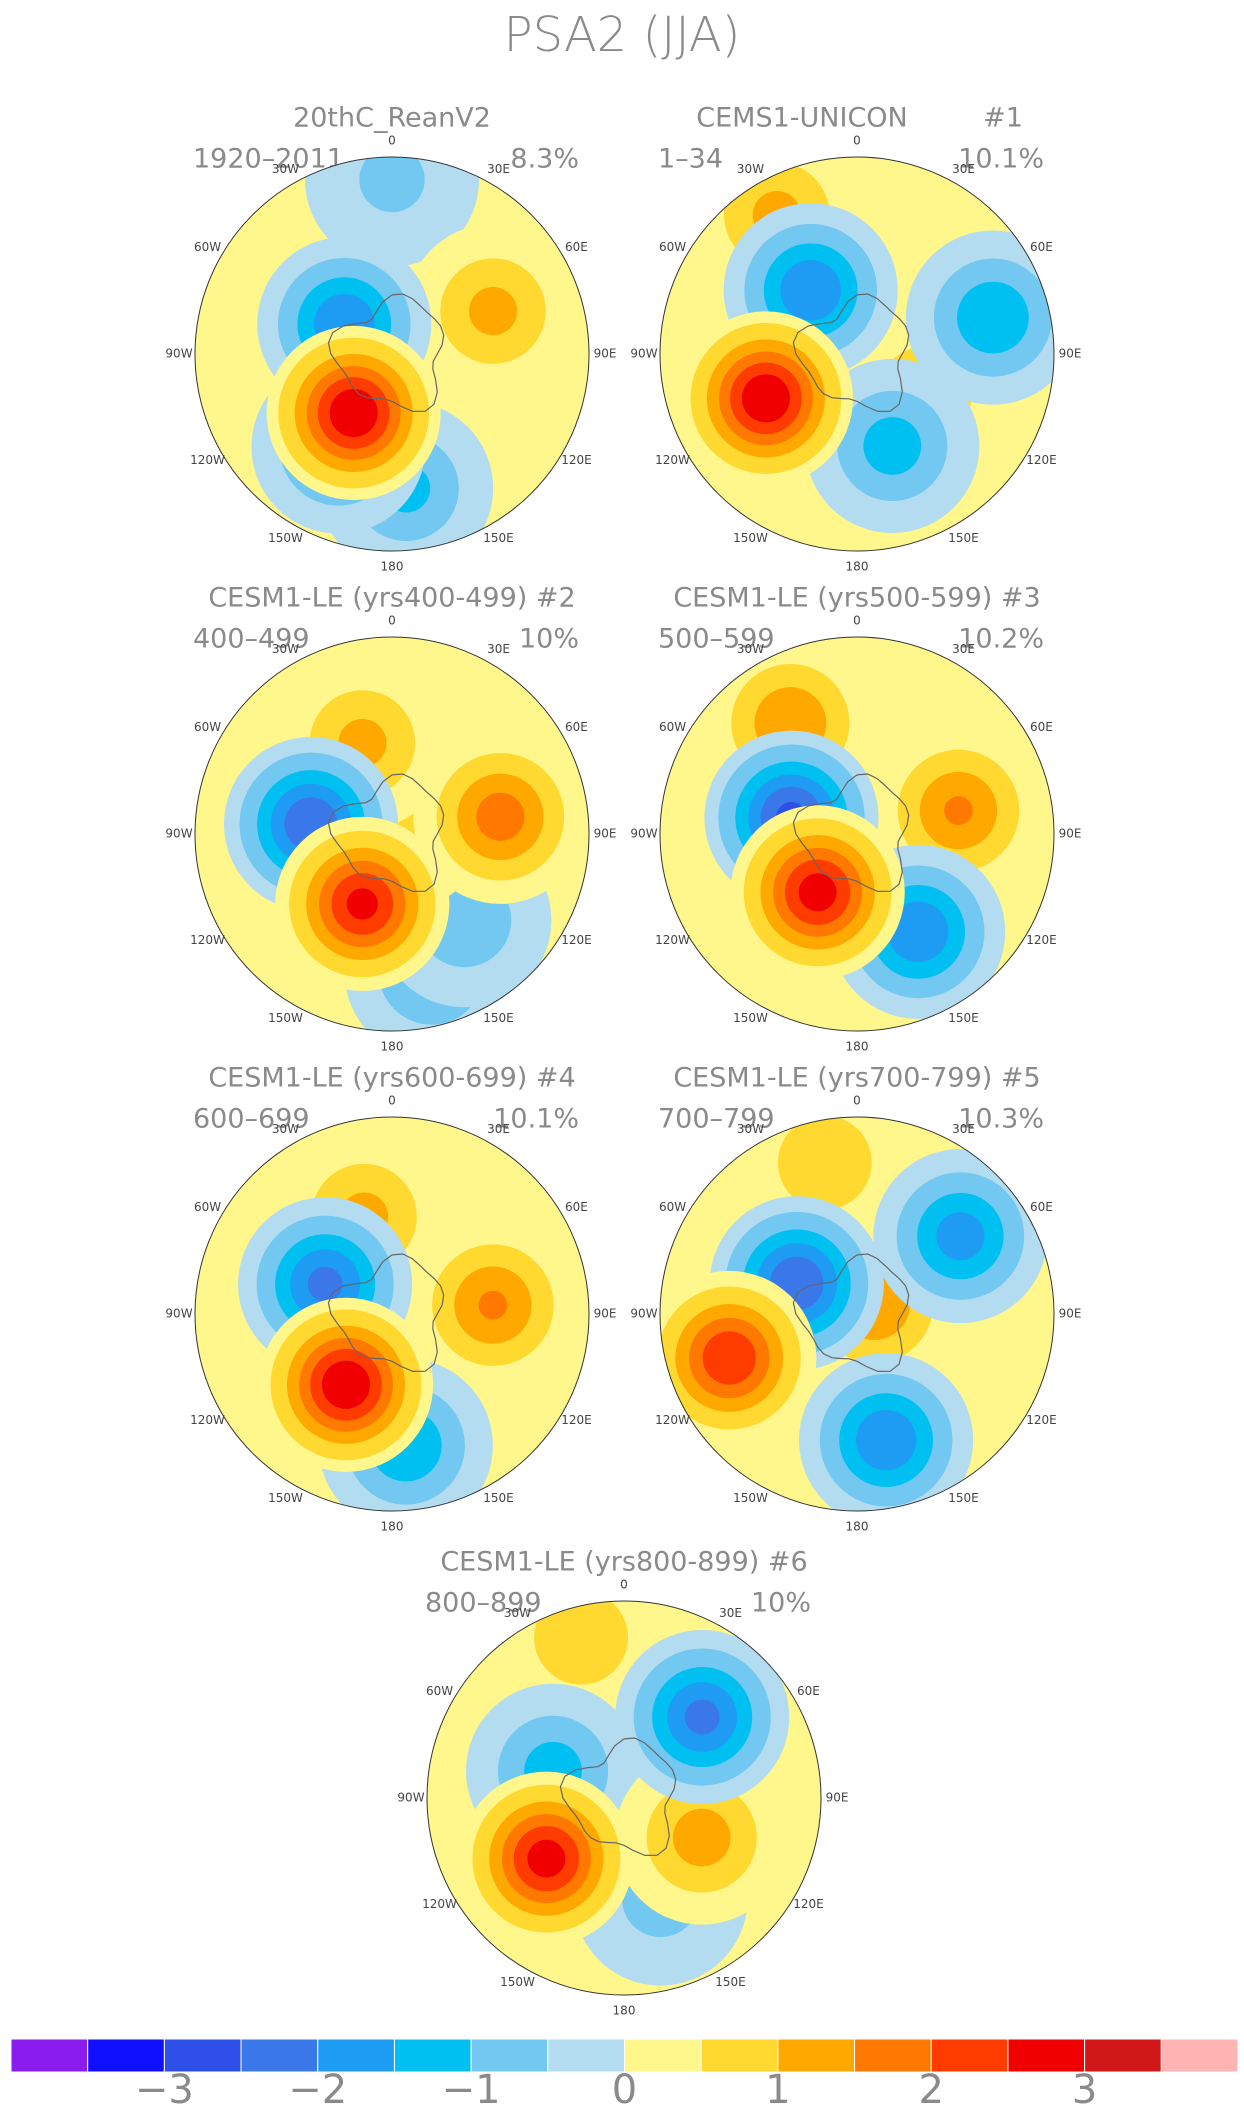 This screenshot has width=1244, height=2117. I want to click on panel-variance: 10.1%, so click(1001, 159).